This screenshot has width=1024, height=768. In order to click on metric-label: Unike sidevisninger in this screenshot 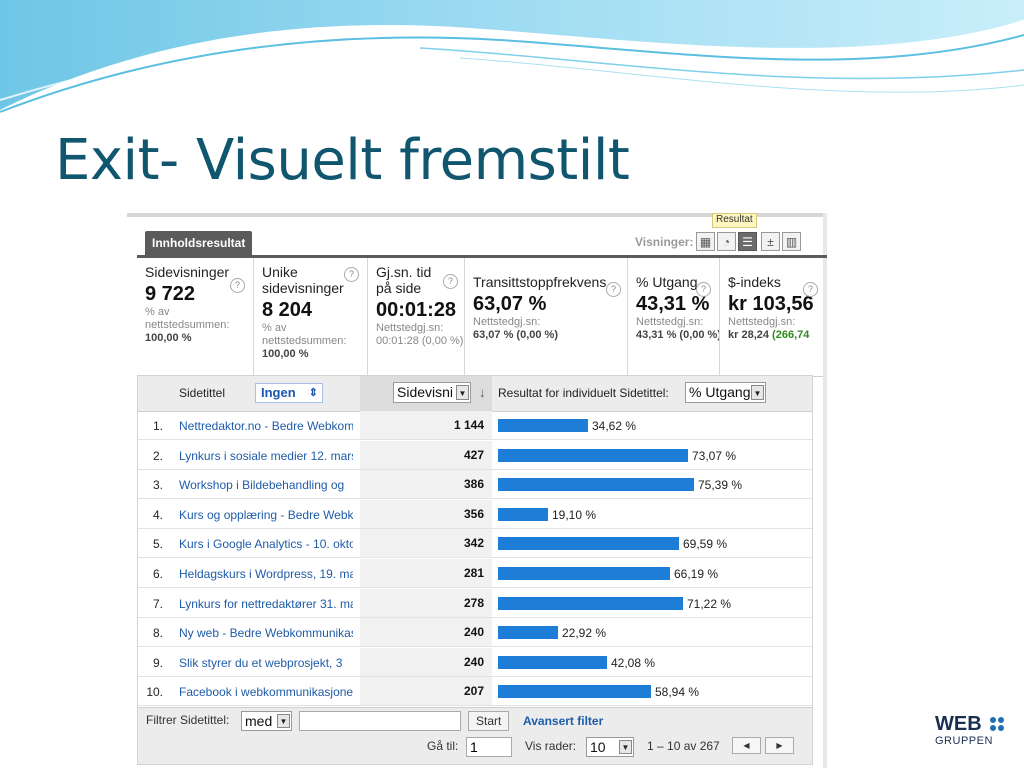, I will do `click(303, 280)`.